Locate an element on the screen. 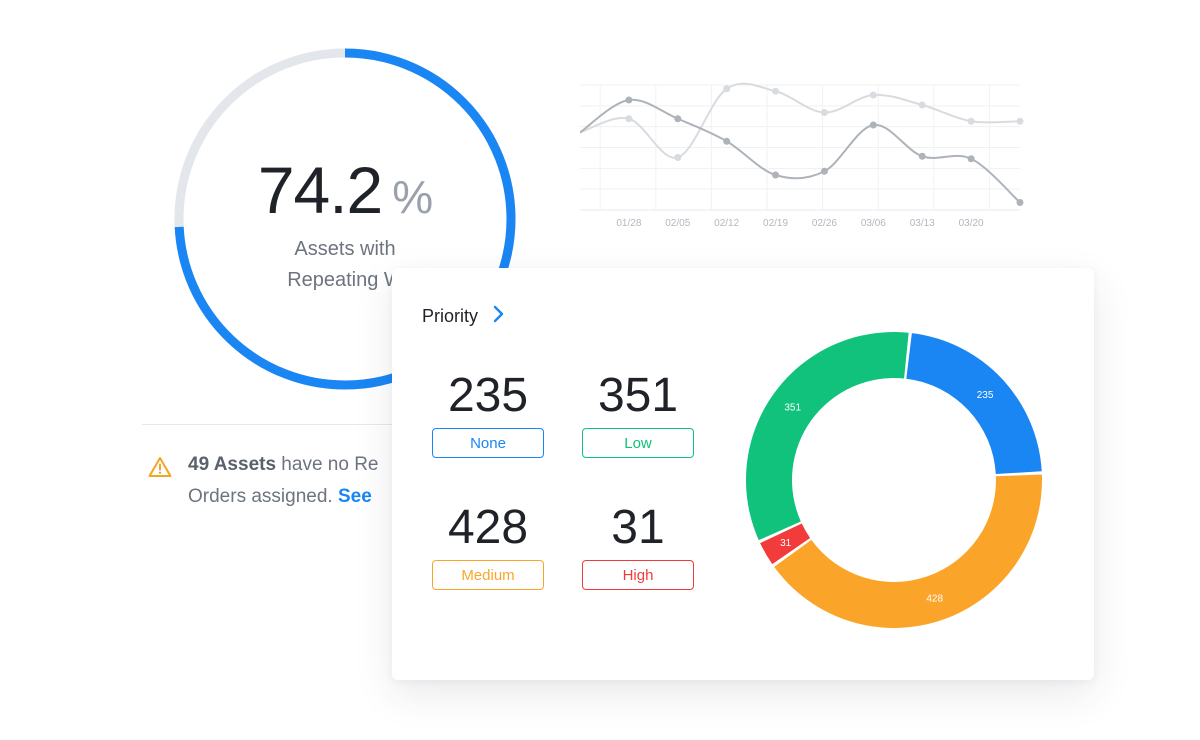  gauge-label-line-1: Assets with is located at coordinates (345, 249).